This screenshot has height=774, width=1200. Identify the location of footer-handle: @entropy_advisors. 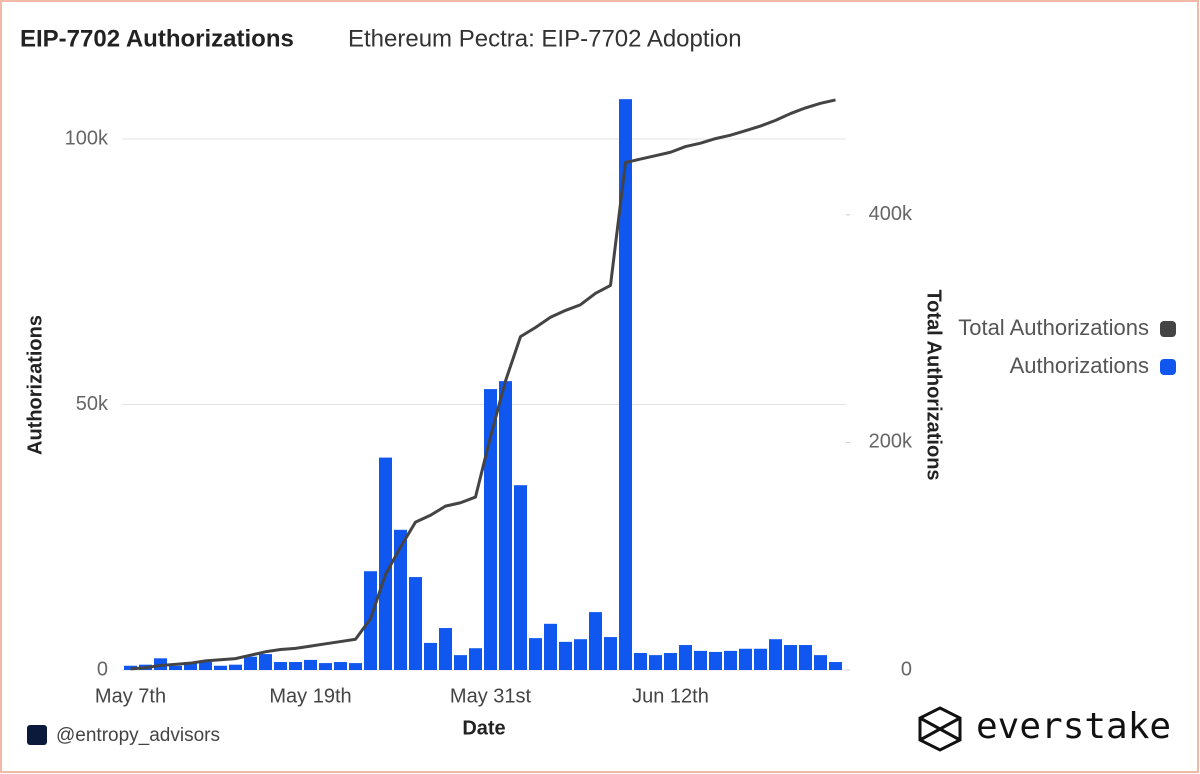
(138, 735).